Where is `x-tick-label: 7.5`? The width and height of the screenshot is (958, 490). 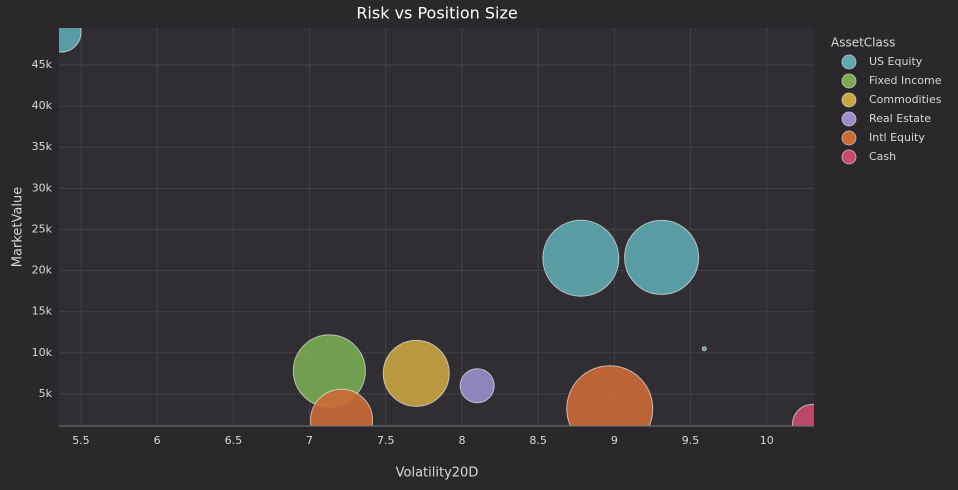 x-tick-label: 7.5 is located at coordinates (386, 440).